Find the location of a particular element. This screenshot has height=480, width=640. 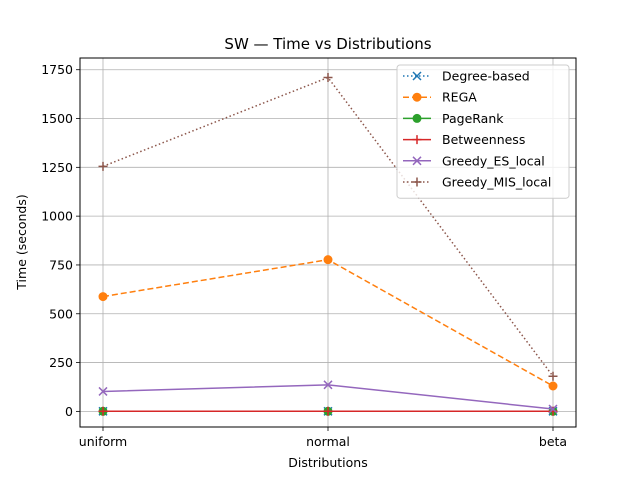

x-axis: uniform normal beta is located at coordinates (323, 438).